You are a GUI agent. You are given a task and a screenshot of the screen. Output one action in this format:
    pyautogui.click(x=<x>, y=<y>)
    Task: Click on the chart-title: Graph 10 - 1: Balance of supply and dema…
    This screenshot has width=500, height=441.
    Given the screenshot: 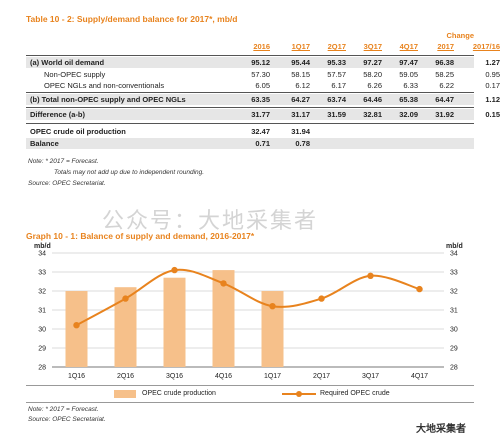 What is the action you would take?
    pyautogui.click(x=140, y=236)
    